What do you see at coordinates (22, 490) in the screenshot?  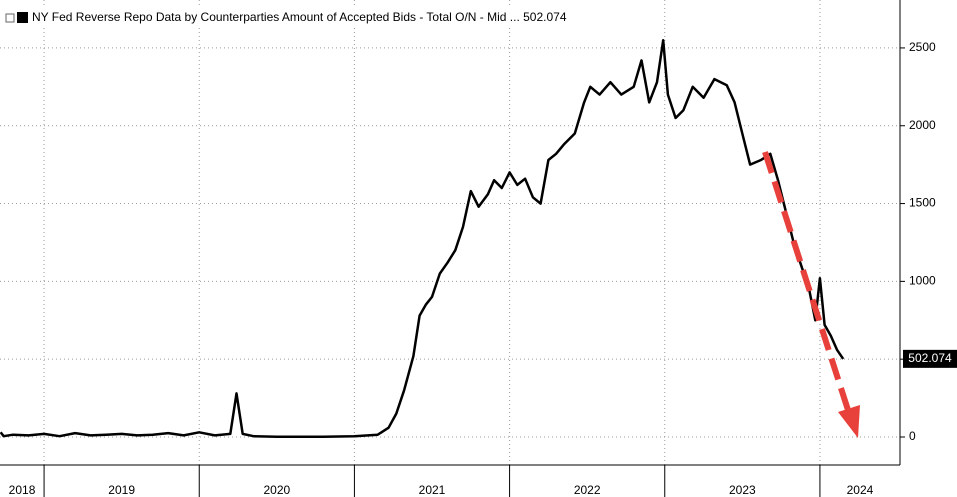 I see `x-tick-label: 2018` at bounding box center [22, 490].